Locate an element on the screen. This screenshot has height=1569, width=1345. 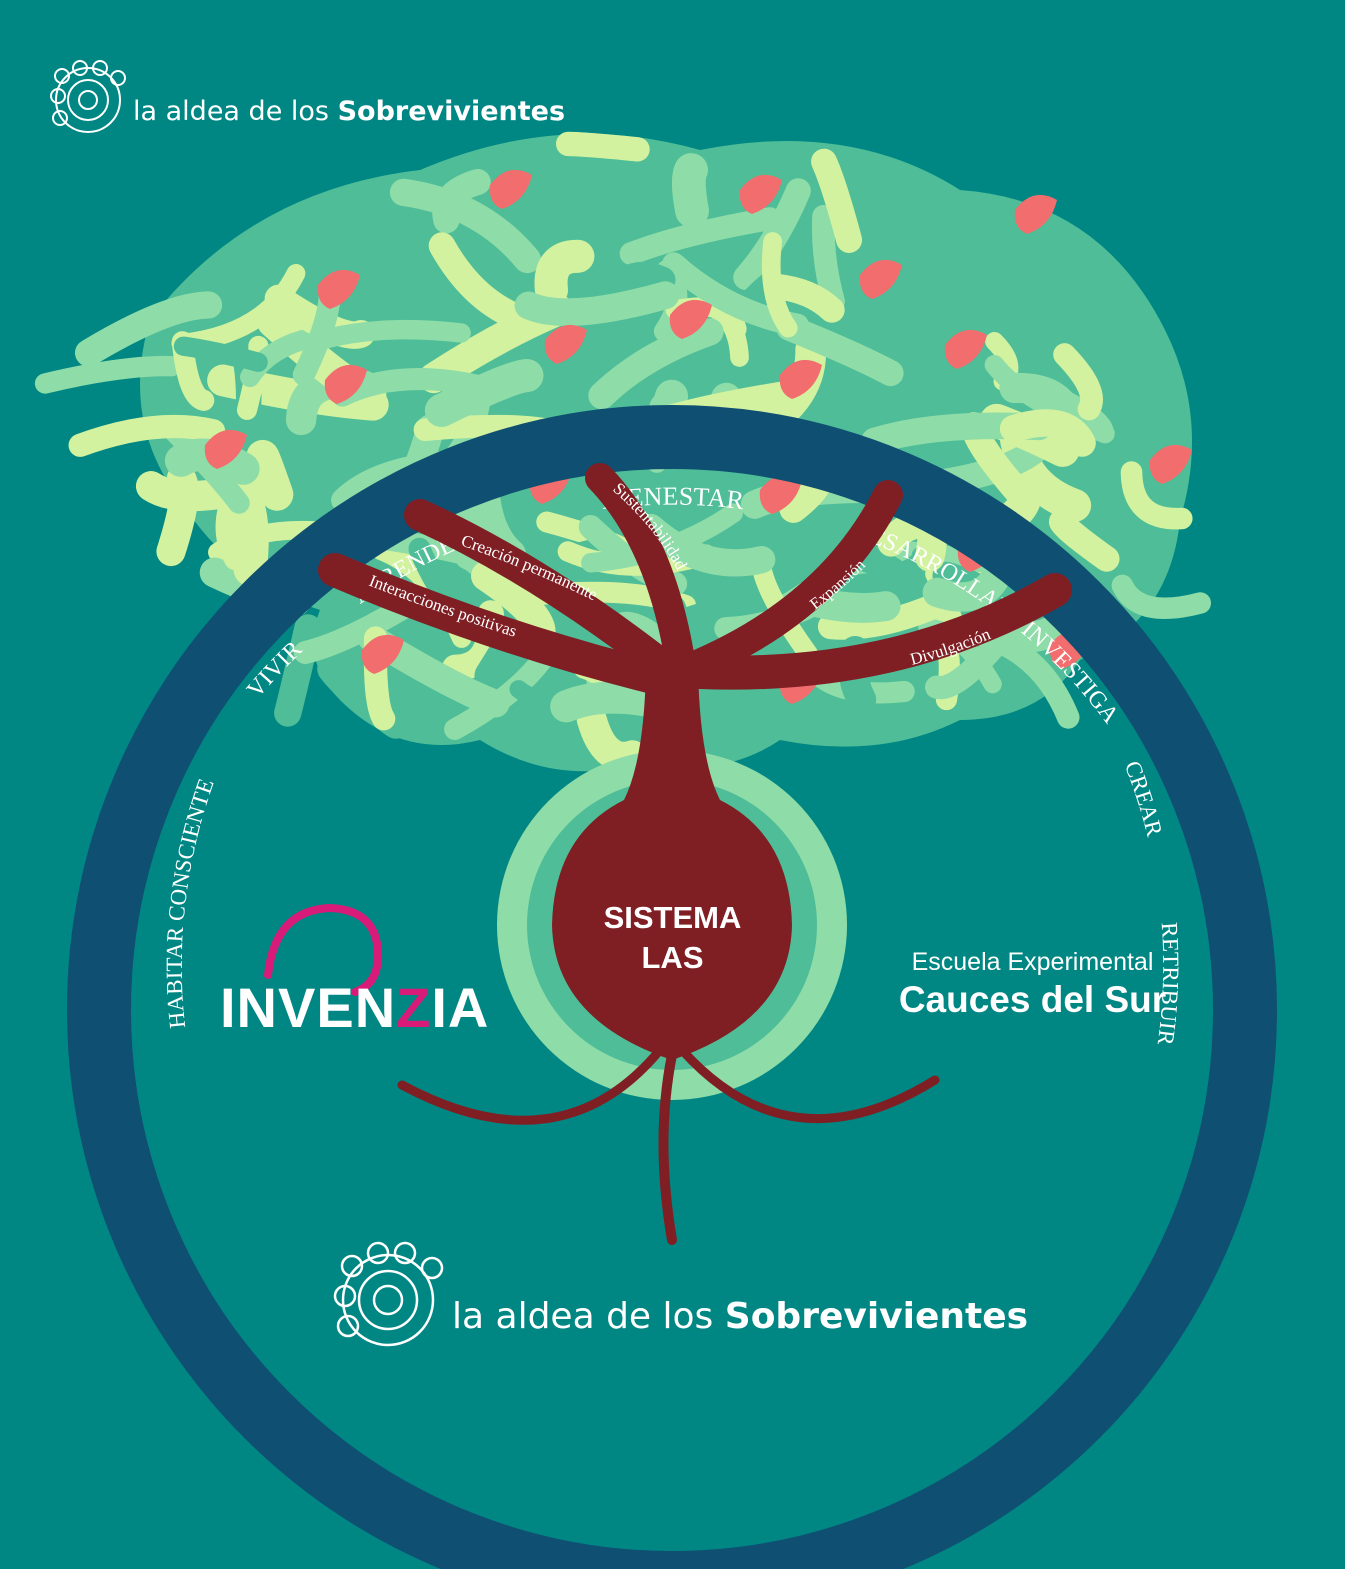
ring-word-habitar-consciente: HABITAR CONSCIENTE is located at coordinates (190, 902).